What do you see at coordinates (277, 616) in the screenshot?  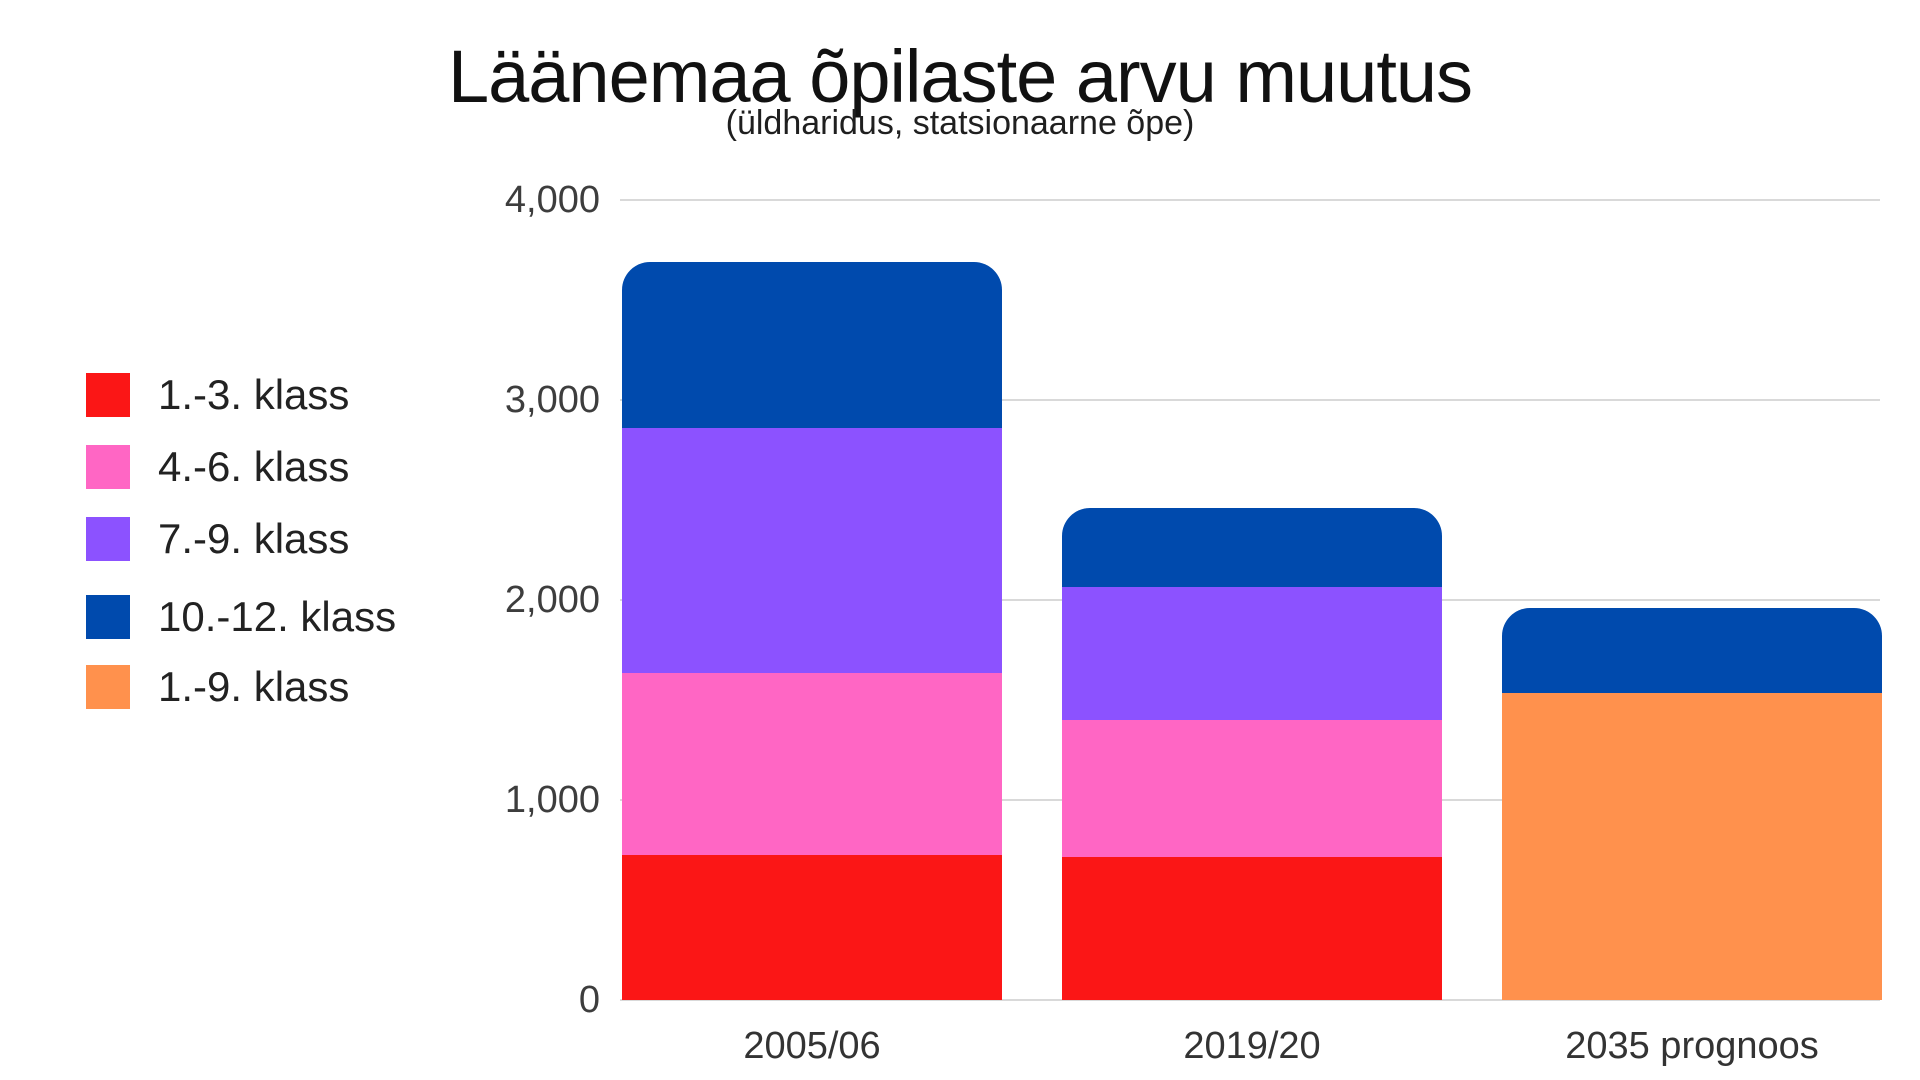 I see `legend-label-10-12-klass: 10.-12. klass` at bounding box center [277, 616].